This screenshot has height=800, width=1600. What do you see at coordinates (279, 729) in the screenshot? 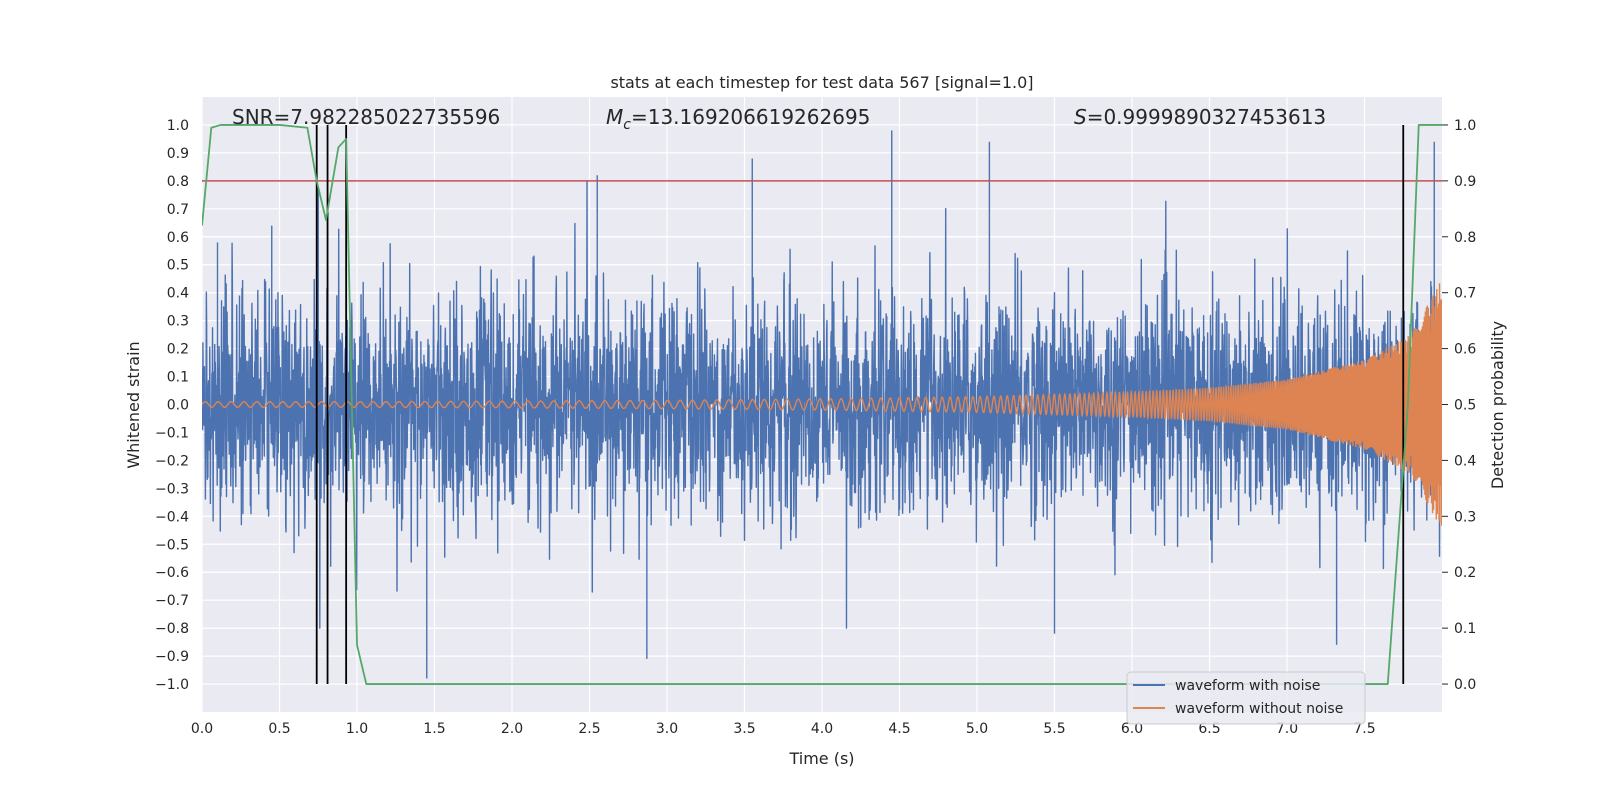
I see `x-tick-label: 0.5` at bounding box center [279, 729].